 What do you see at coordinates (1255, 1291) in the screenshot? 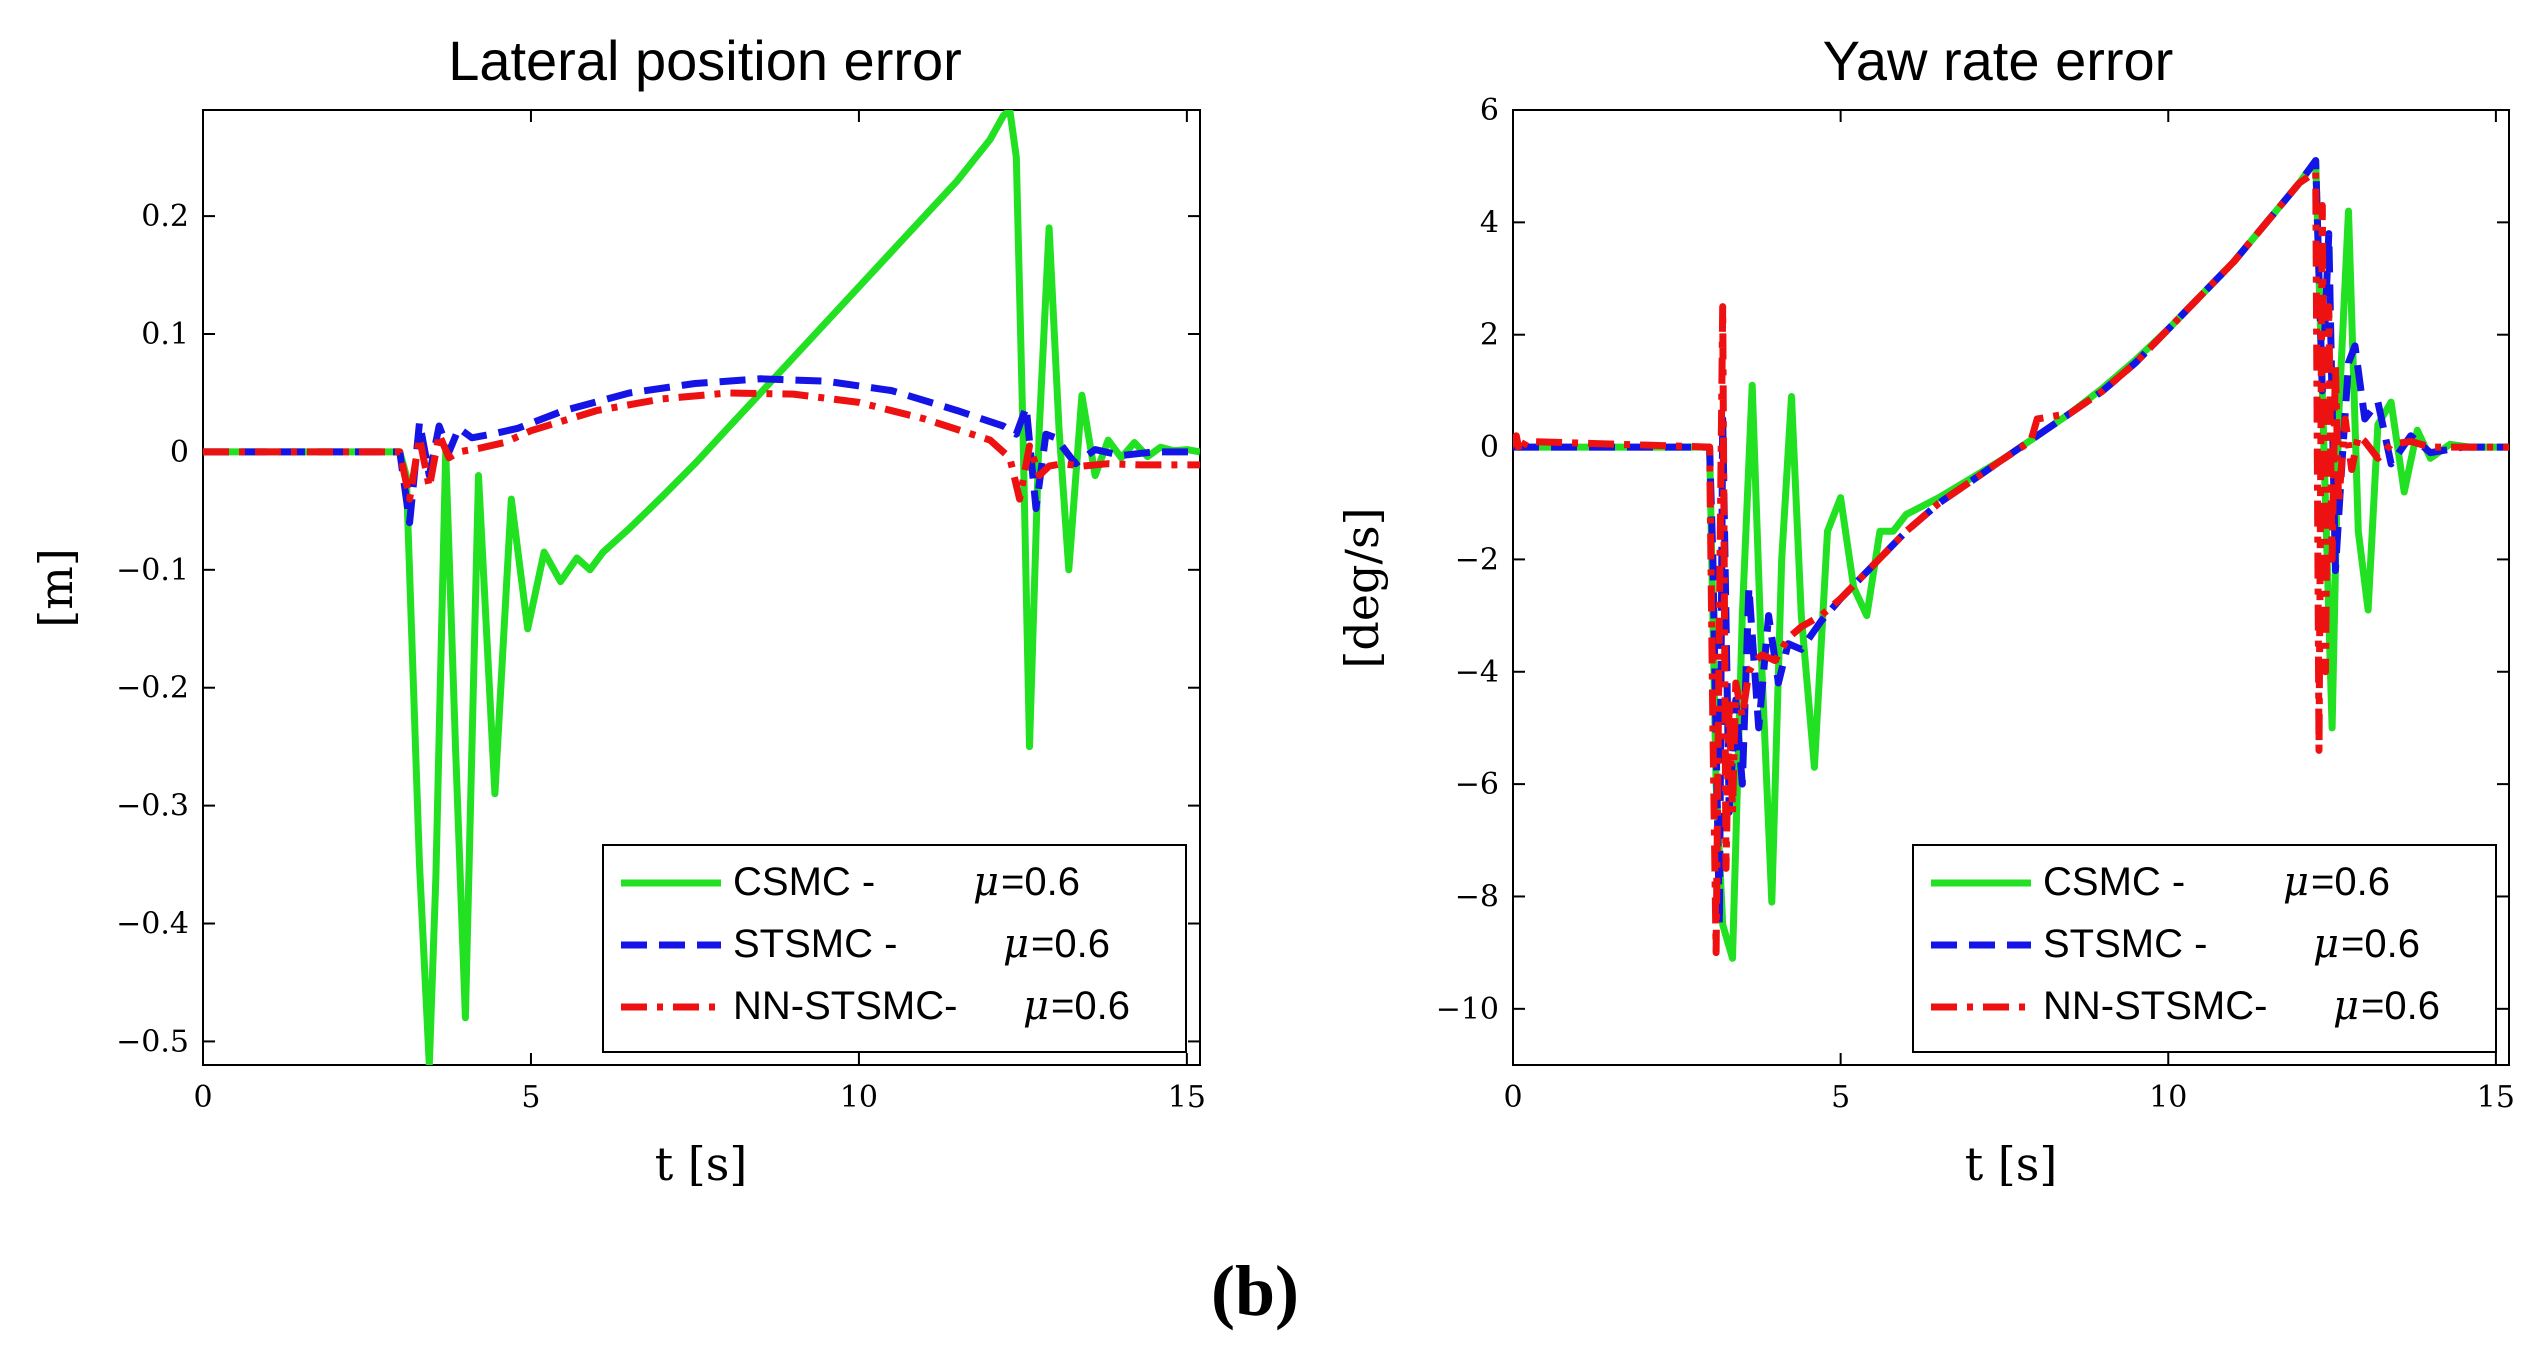
I see `figure-caption: (b)` at bounding box center [1255, 1291].